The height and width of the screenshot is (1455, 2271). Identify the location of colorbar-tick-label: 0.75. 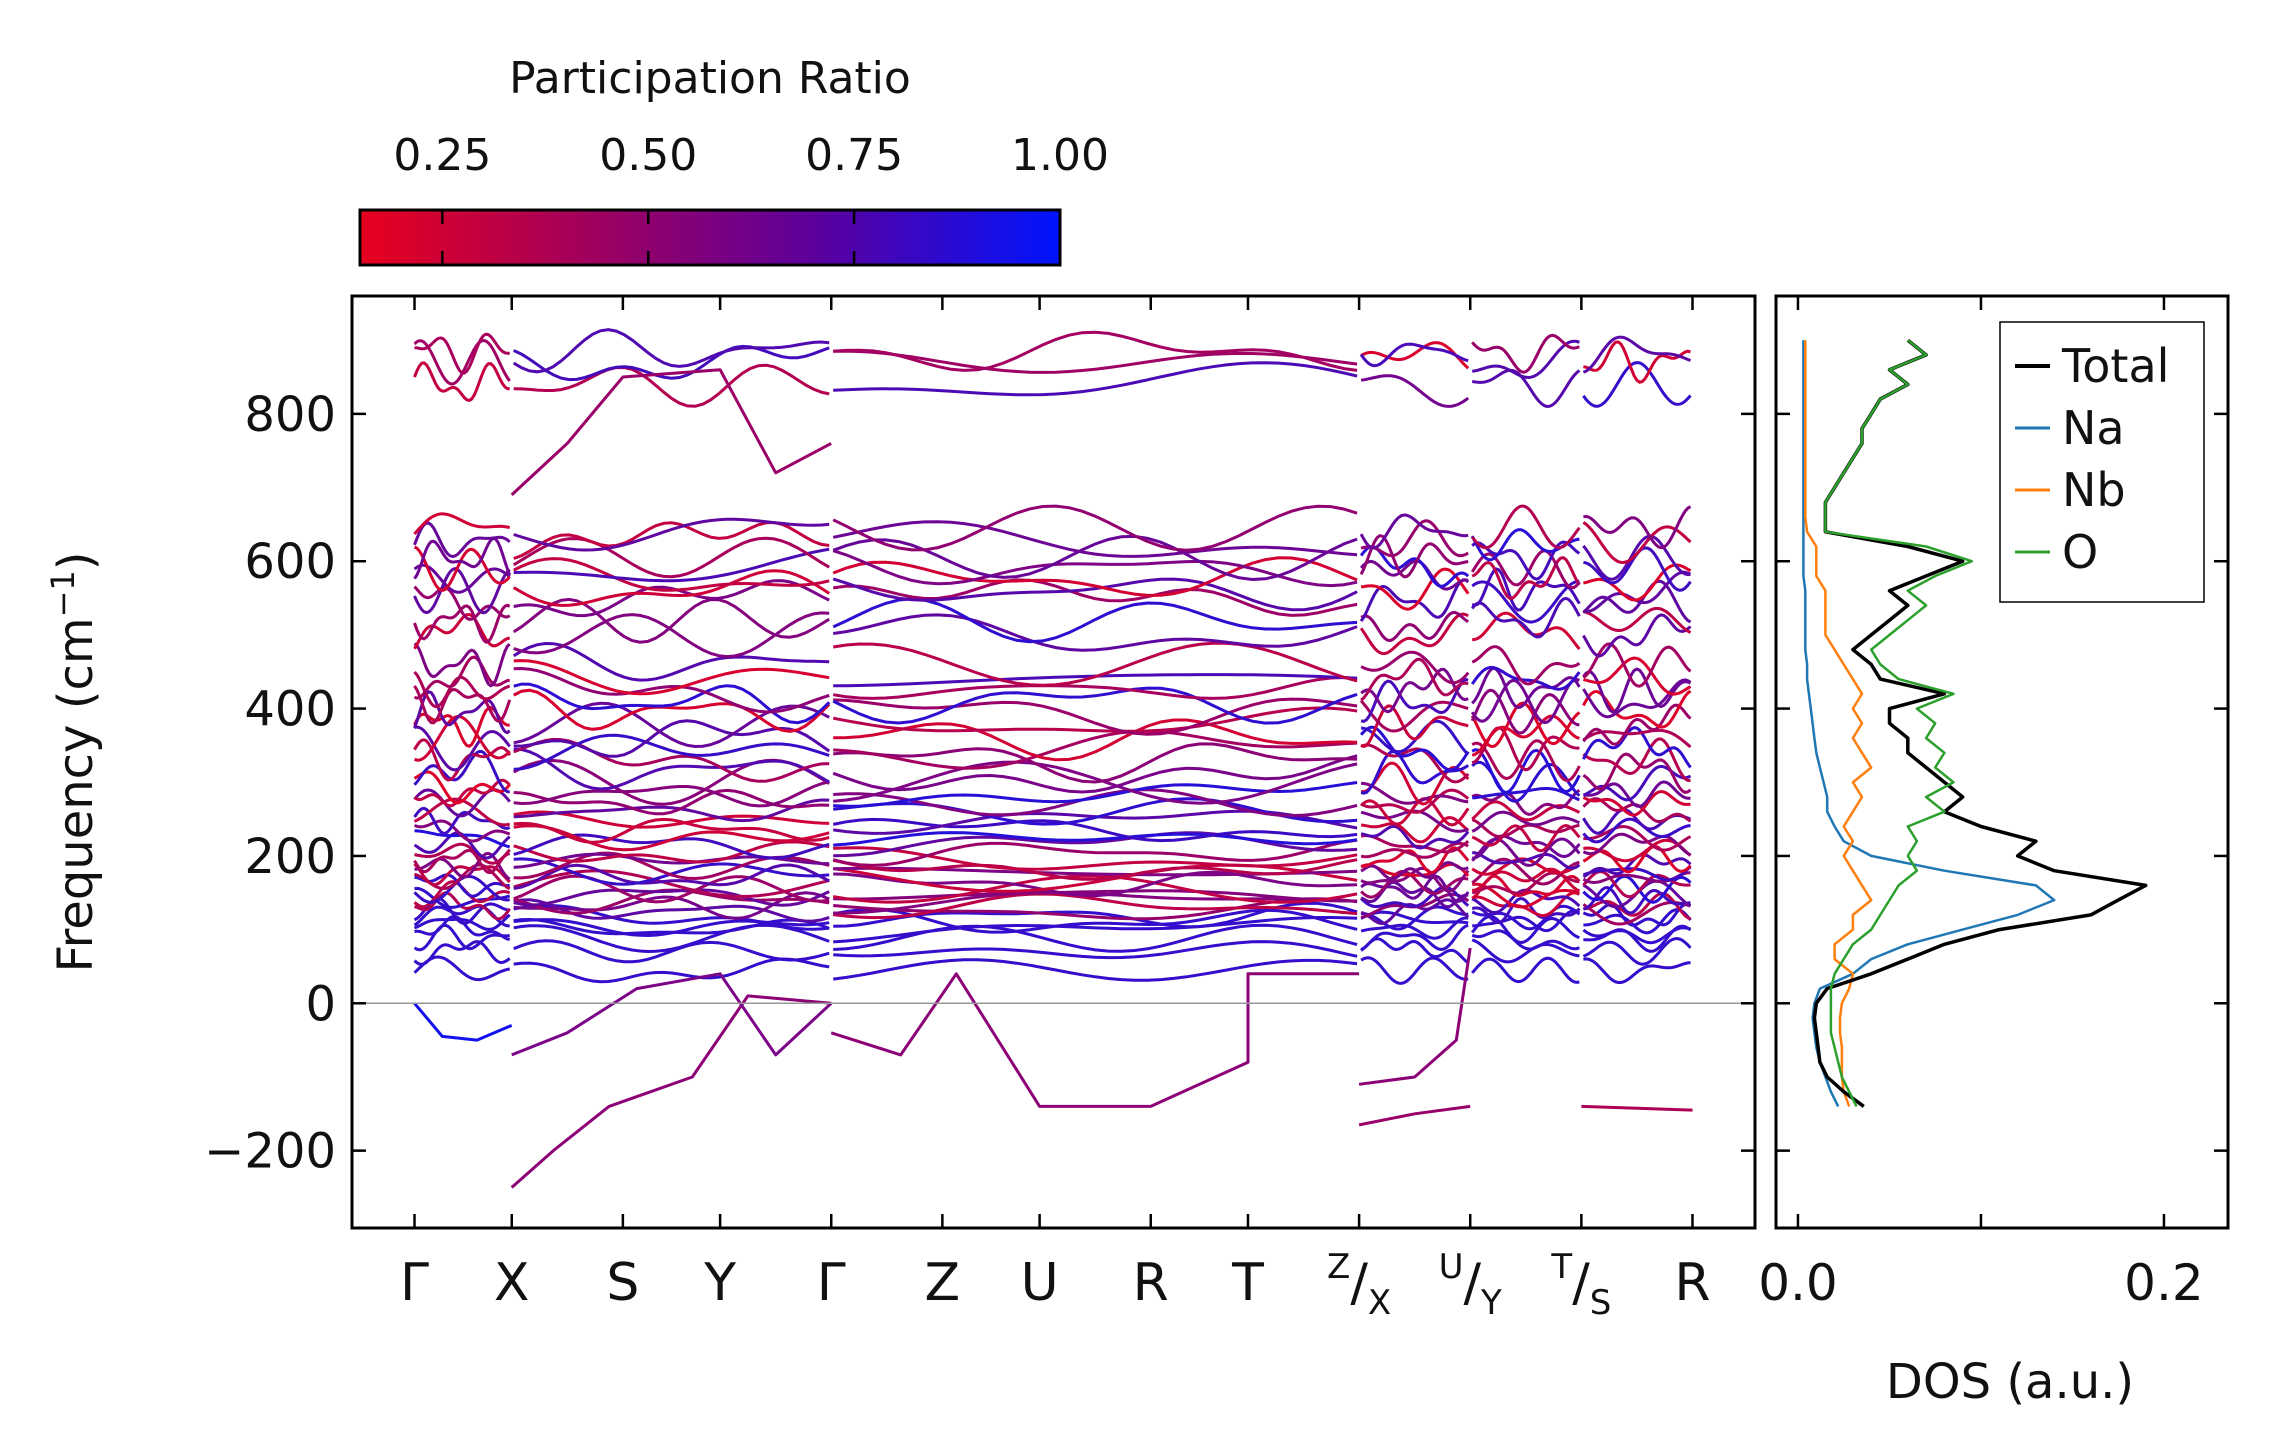
(854, 155).